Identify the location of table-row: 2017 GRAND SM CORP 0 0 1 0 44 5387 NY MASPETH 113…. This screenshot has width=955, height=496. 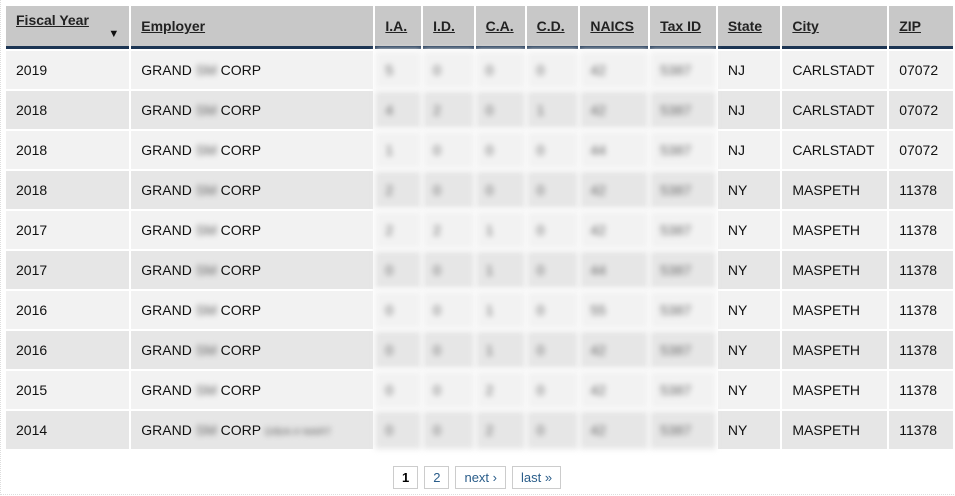
(479, 269).